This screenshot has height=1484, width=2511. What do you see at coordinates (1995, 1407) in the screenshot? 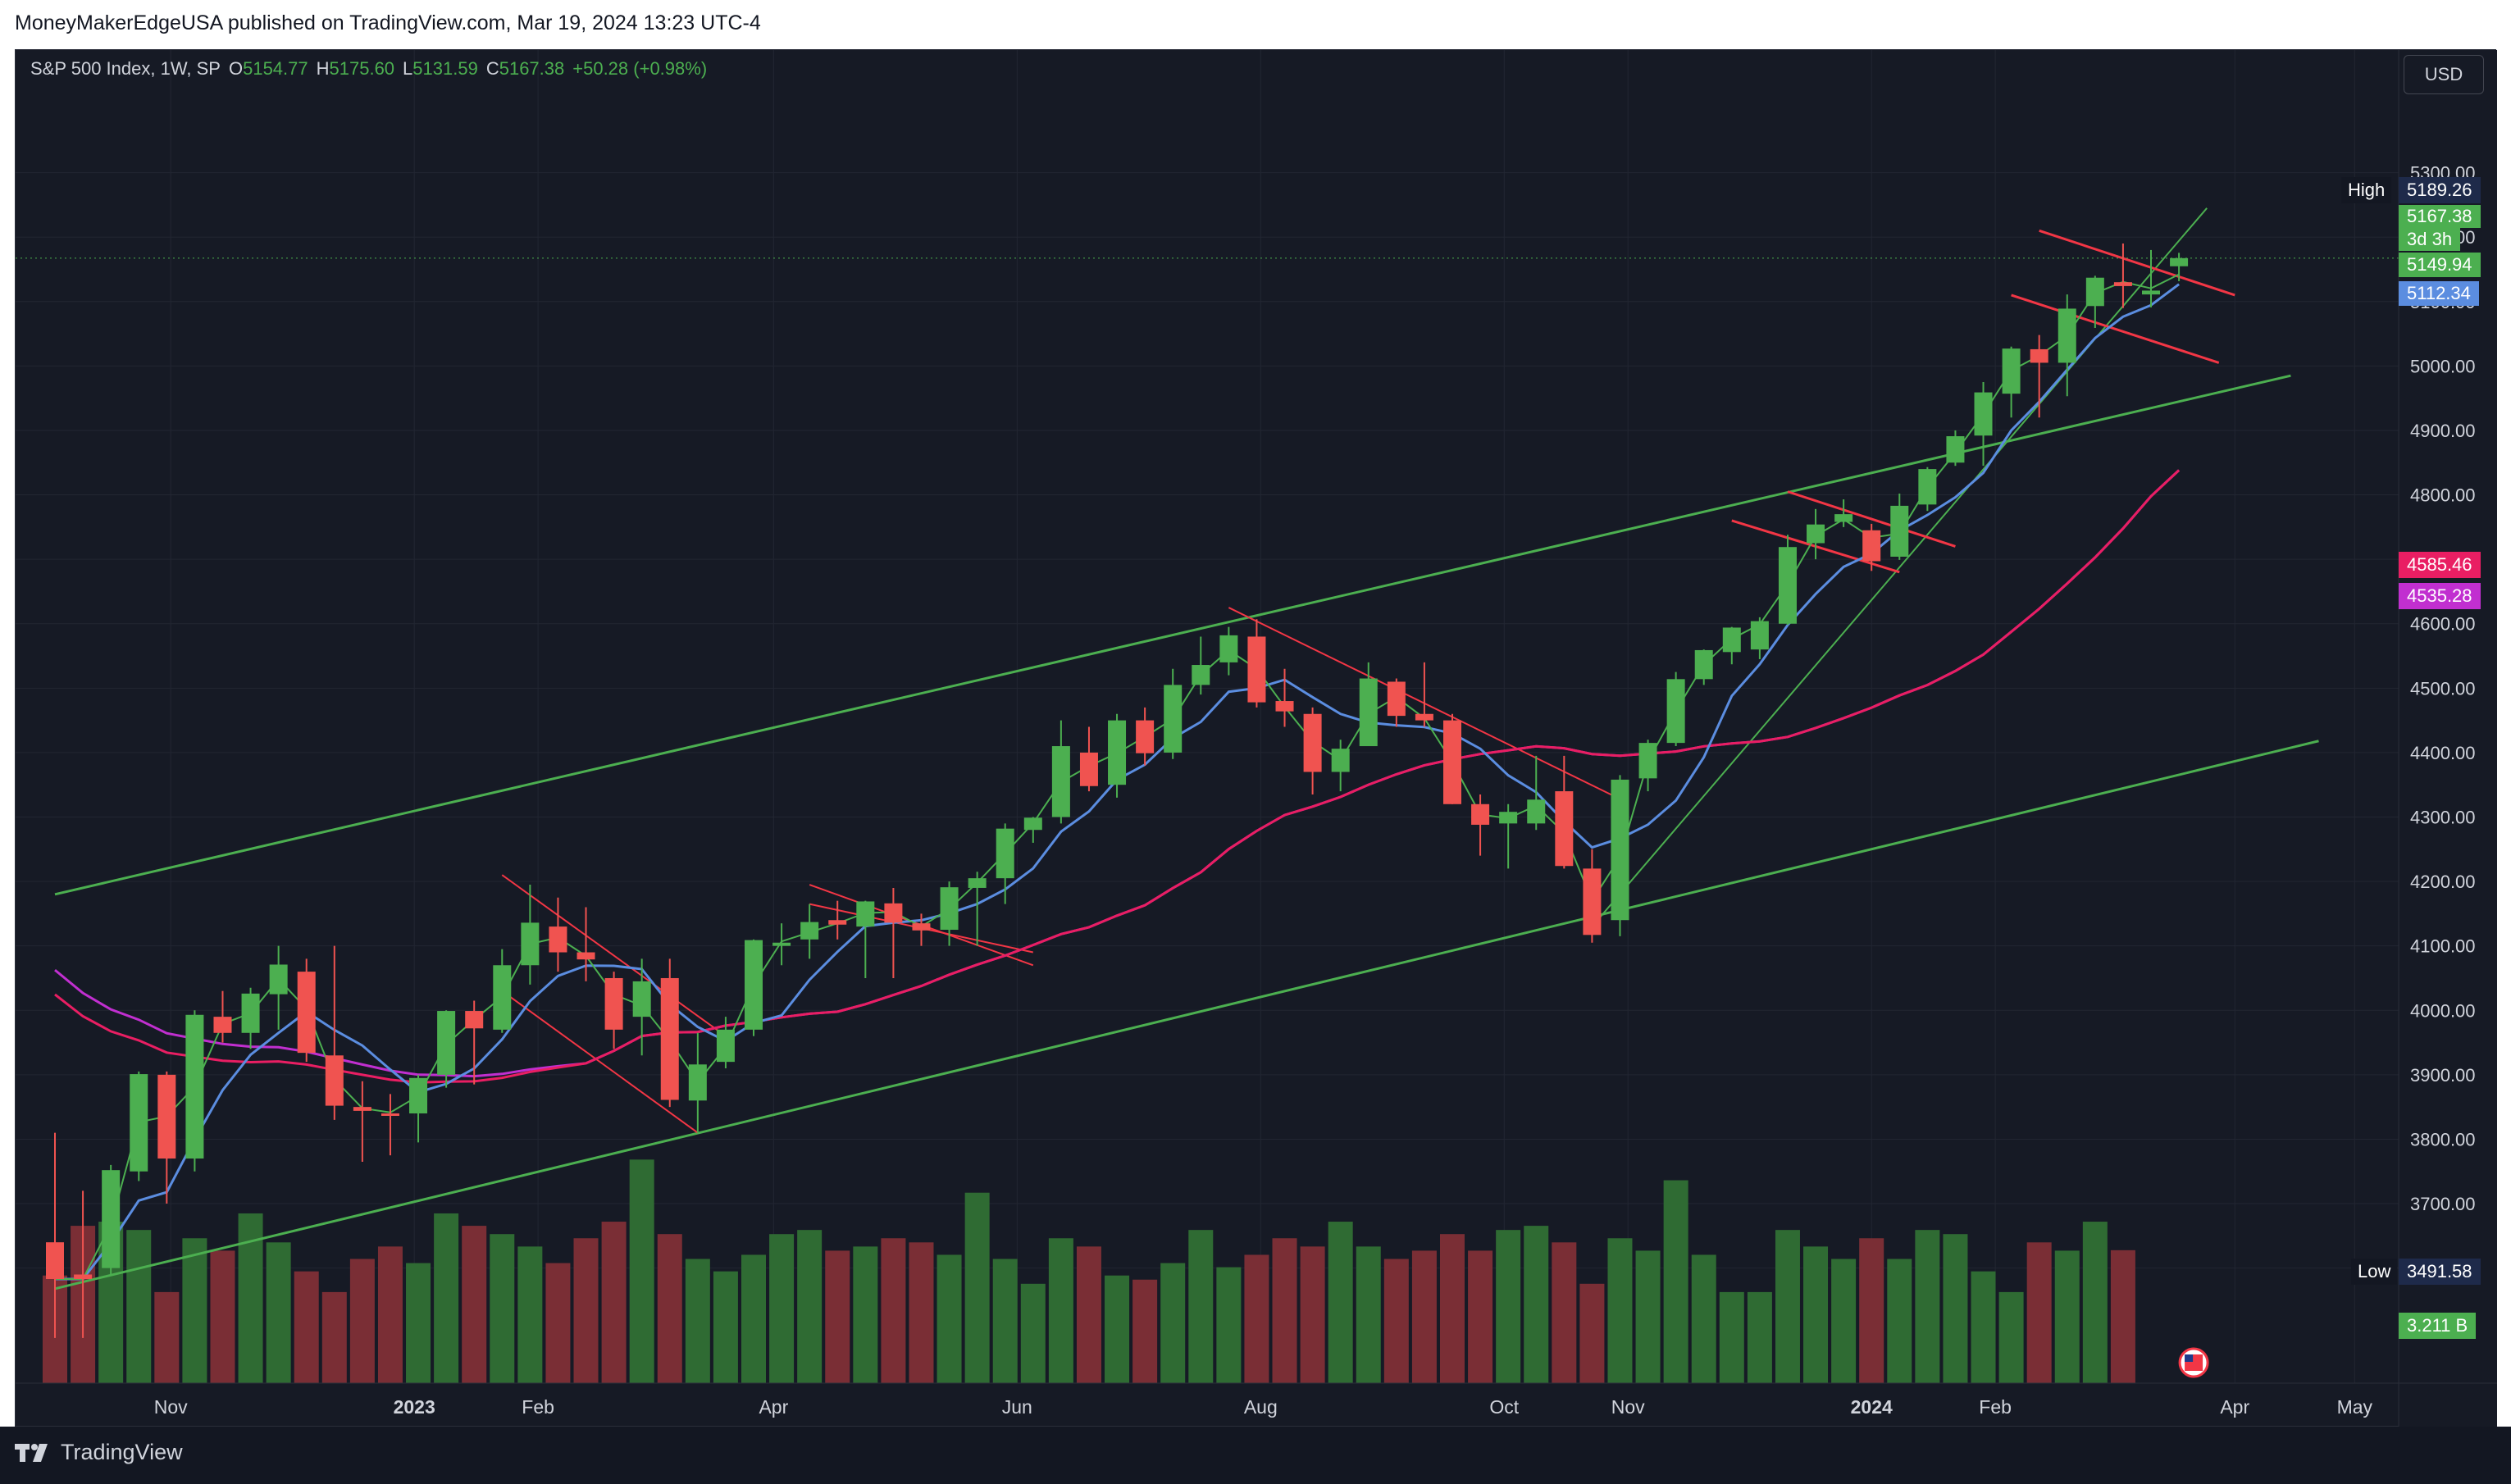
I see `time-tick-label: Feb` at bounding box center [1995, 1407].